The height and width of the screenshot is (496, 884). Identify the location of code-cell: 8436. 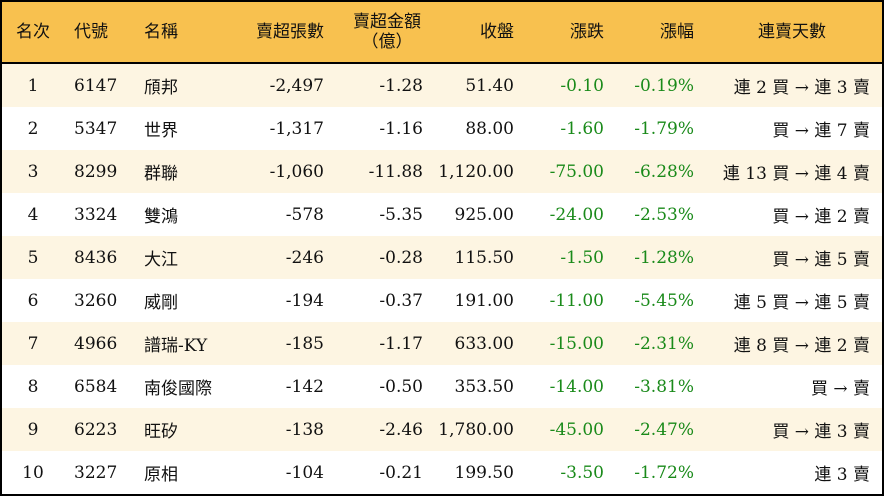
(96, 257).